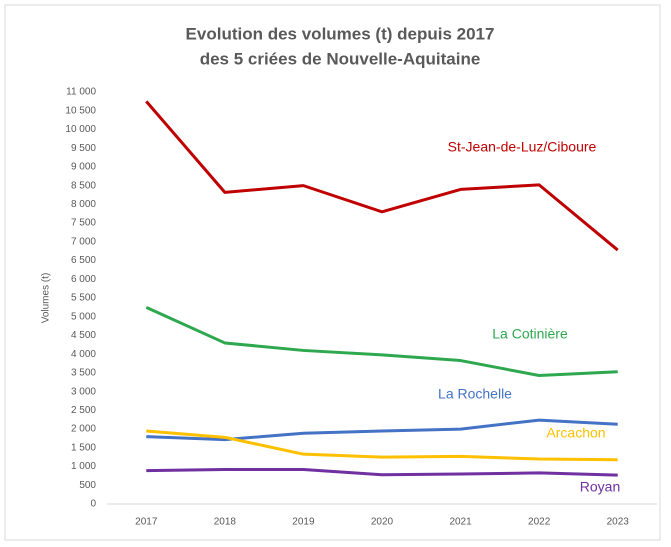  What do you see at coordinates (600, 487) in the screenshot?
I see `series-label: Royan` at bounding box center [600, 487].